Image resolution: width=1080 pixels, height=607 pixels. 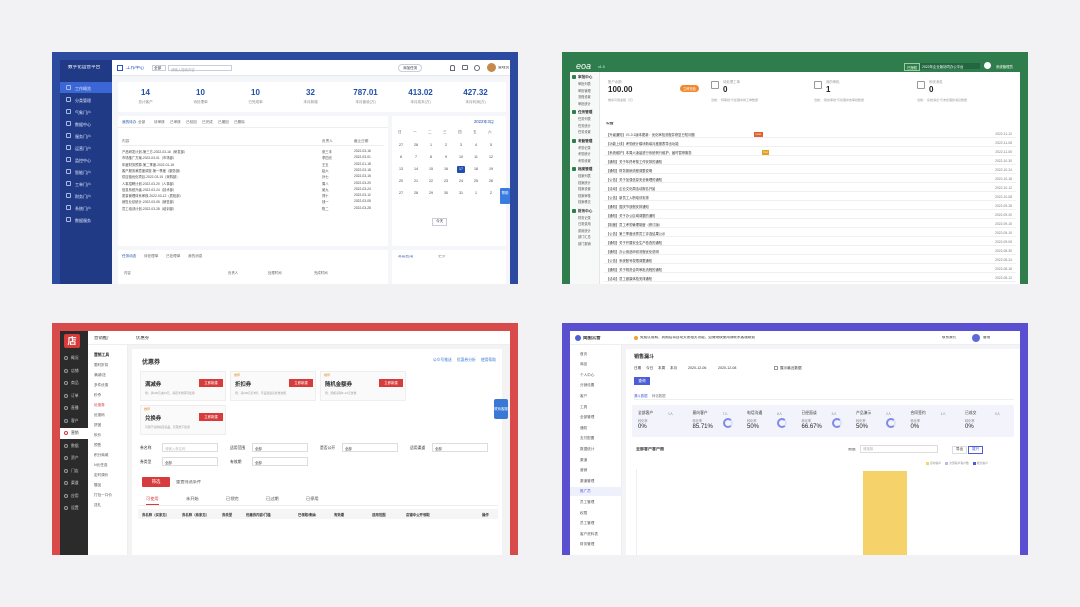 I want to click on calendar-day: 11, so click(x=476, y=157).